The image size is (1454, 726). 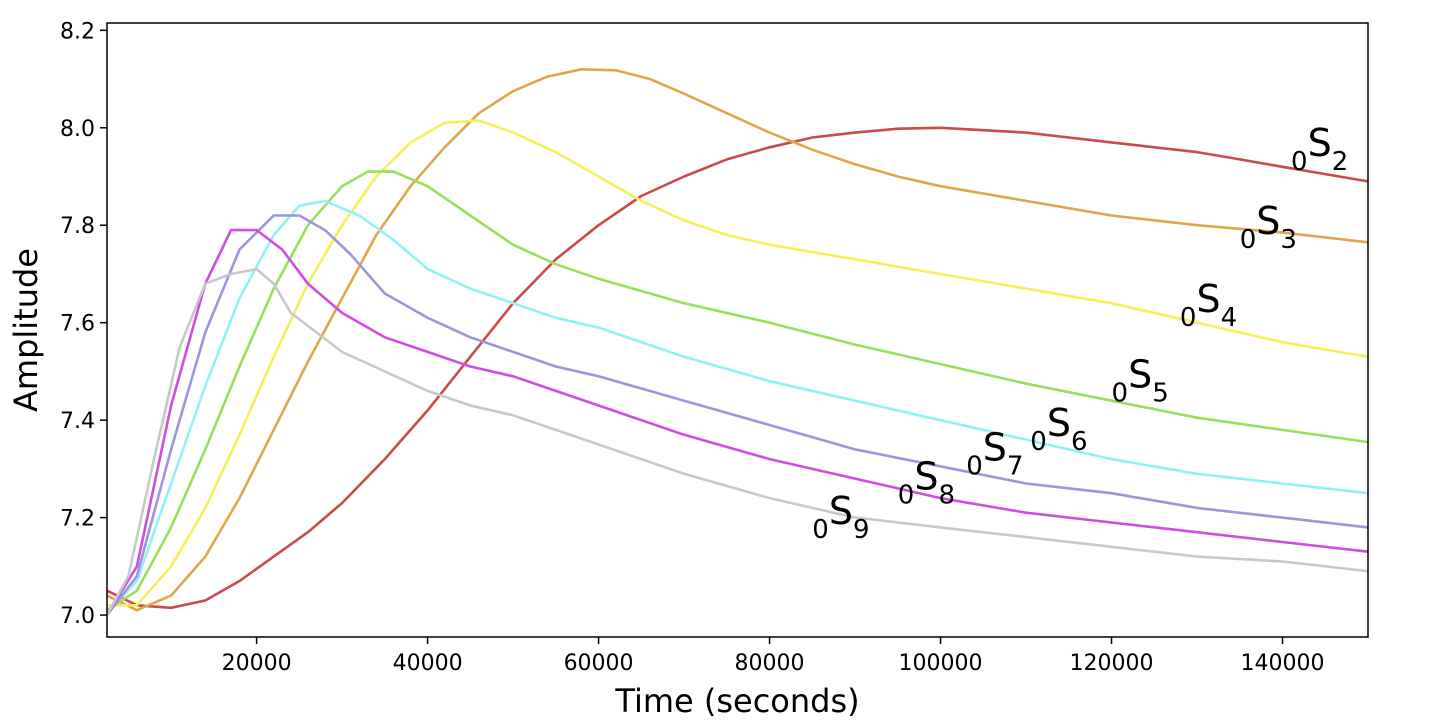 I want to click on series-label-0S4: 0S4, so click(x=1208, y=305).